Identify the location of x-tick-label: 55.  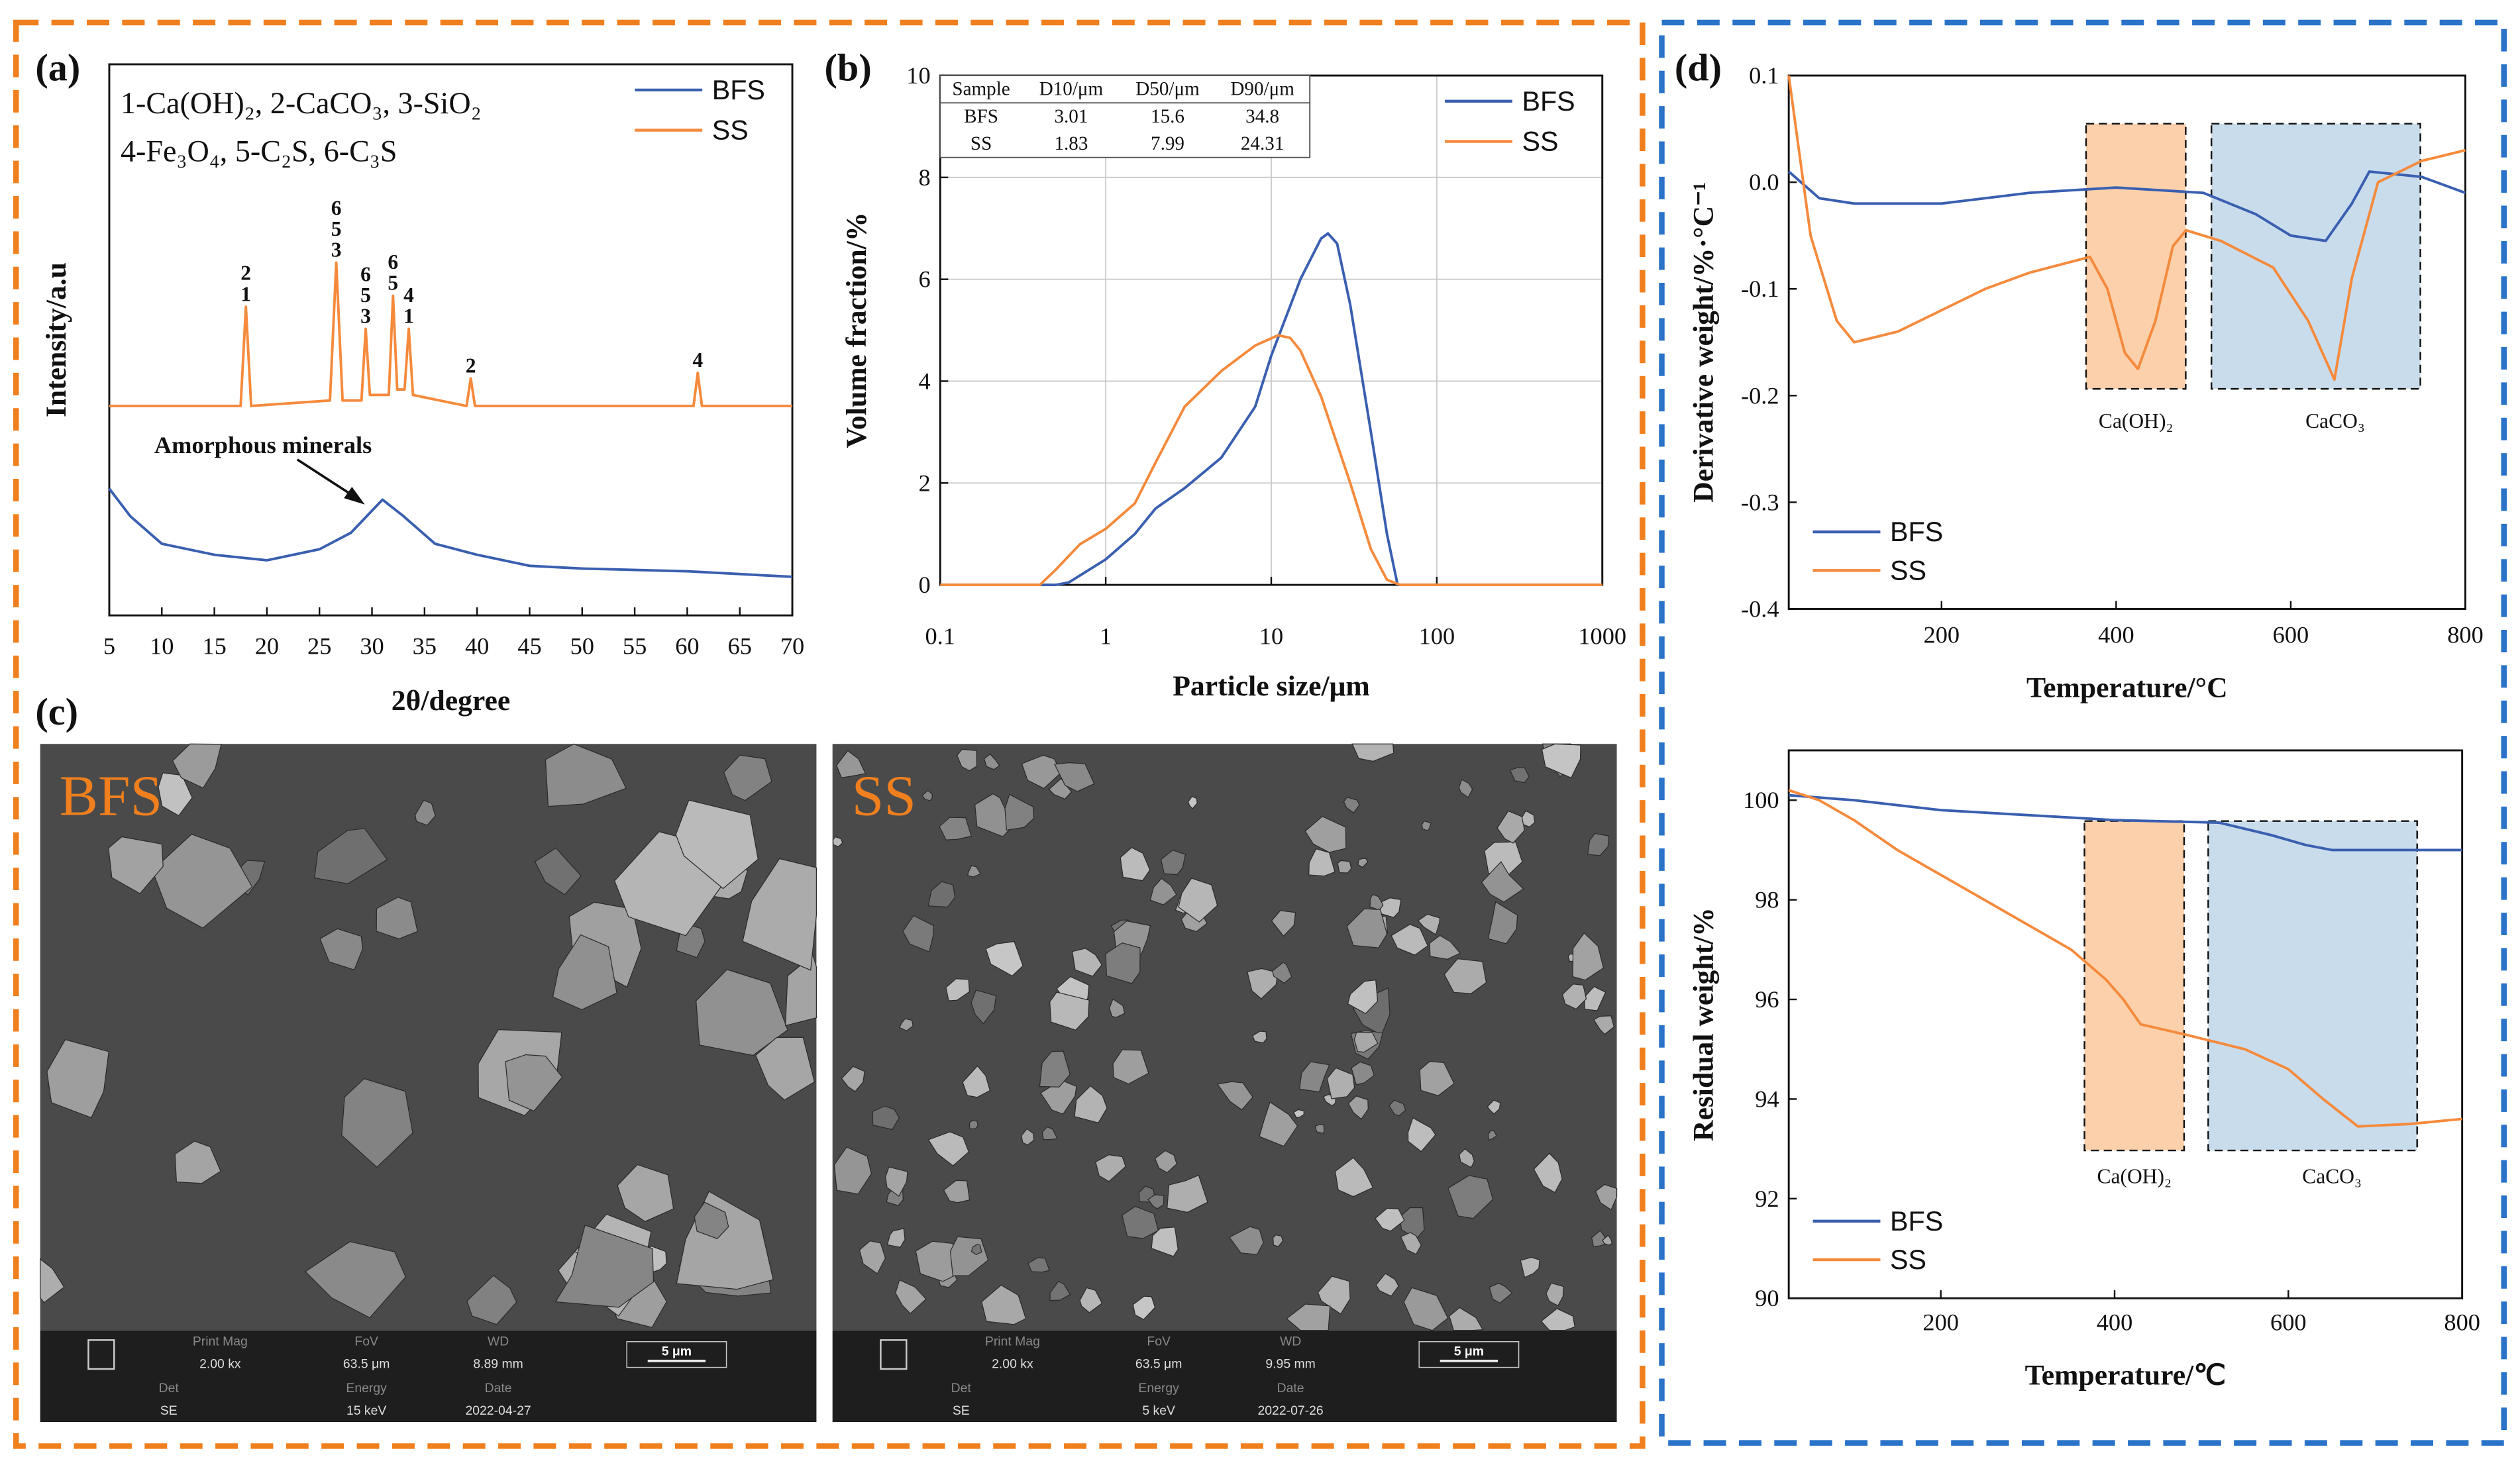
(635, 645).